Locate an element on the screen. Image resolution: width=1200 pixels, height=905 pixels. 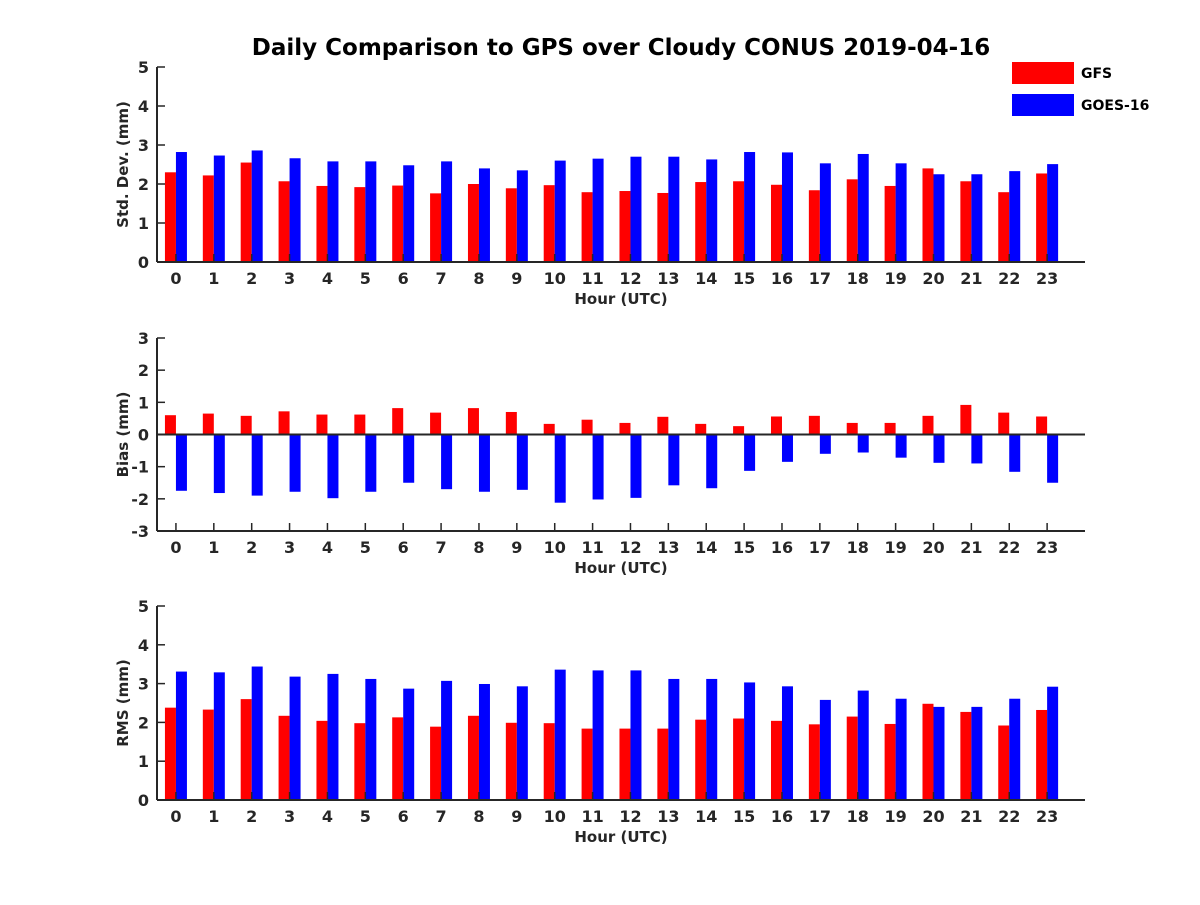
y-tick-label: 5 is located at coordinates (143, 606).